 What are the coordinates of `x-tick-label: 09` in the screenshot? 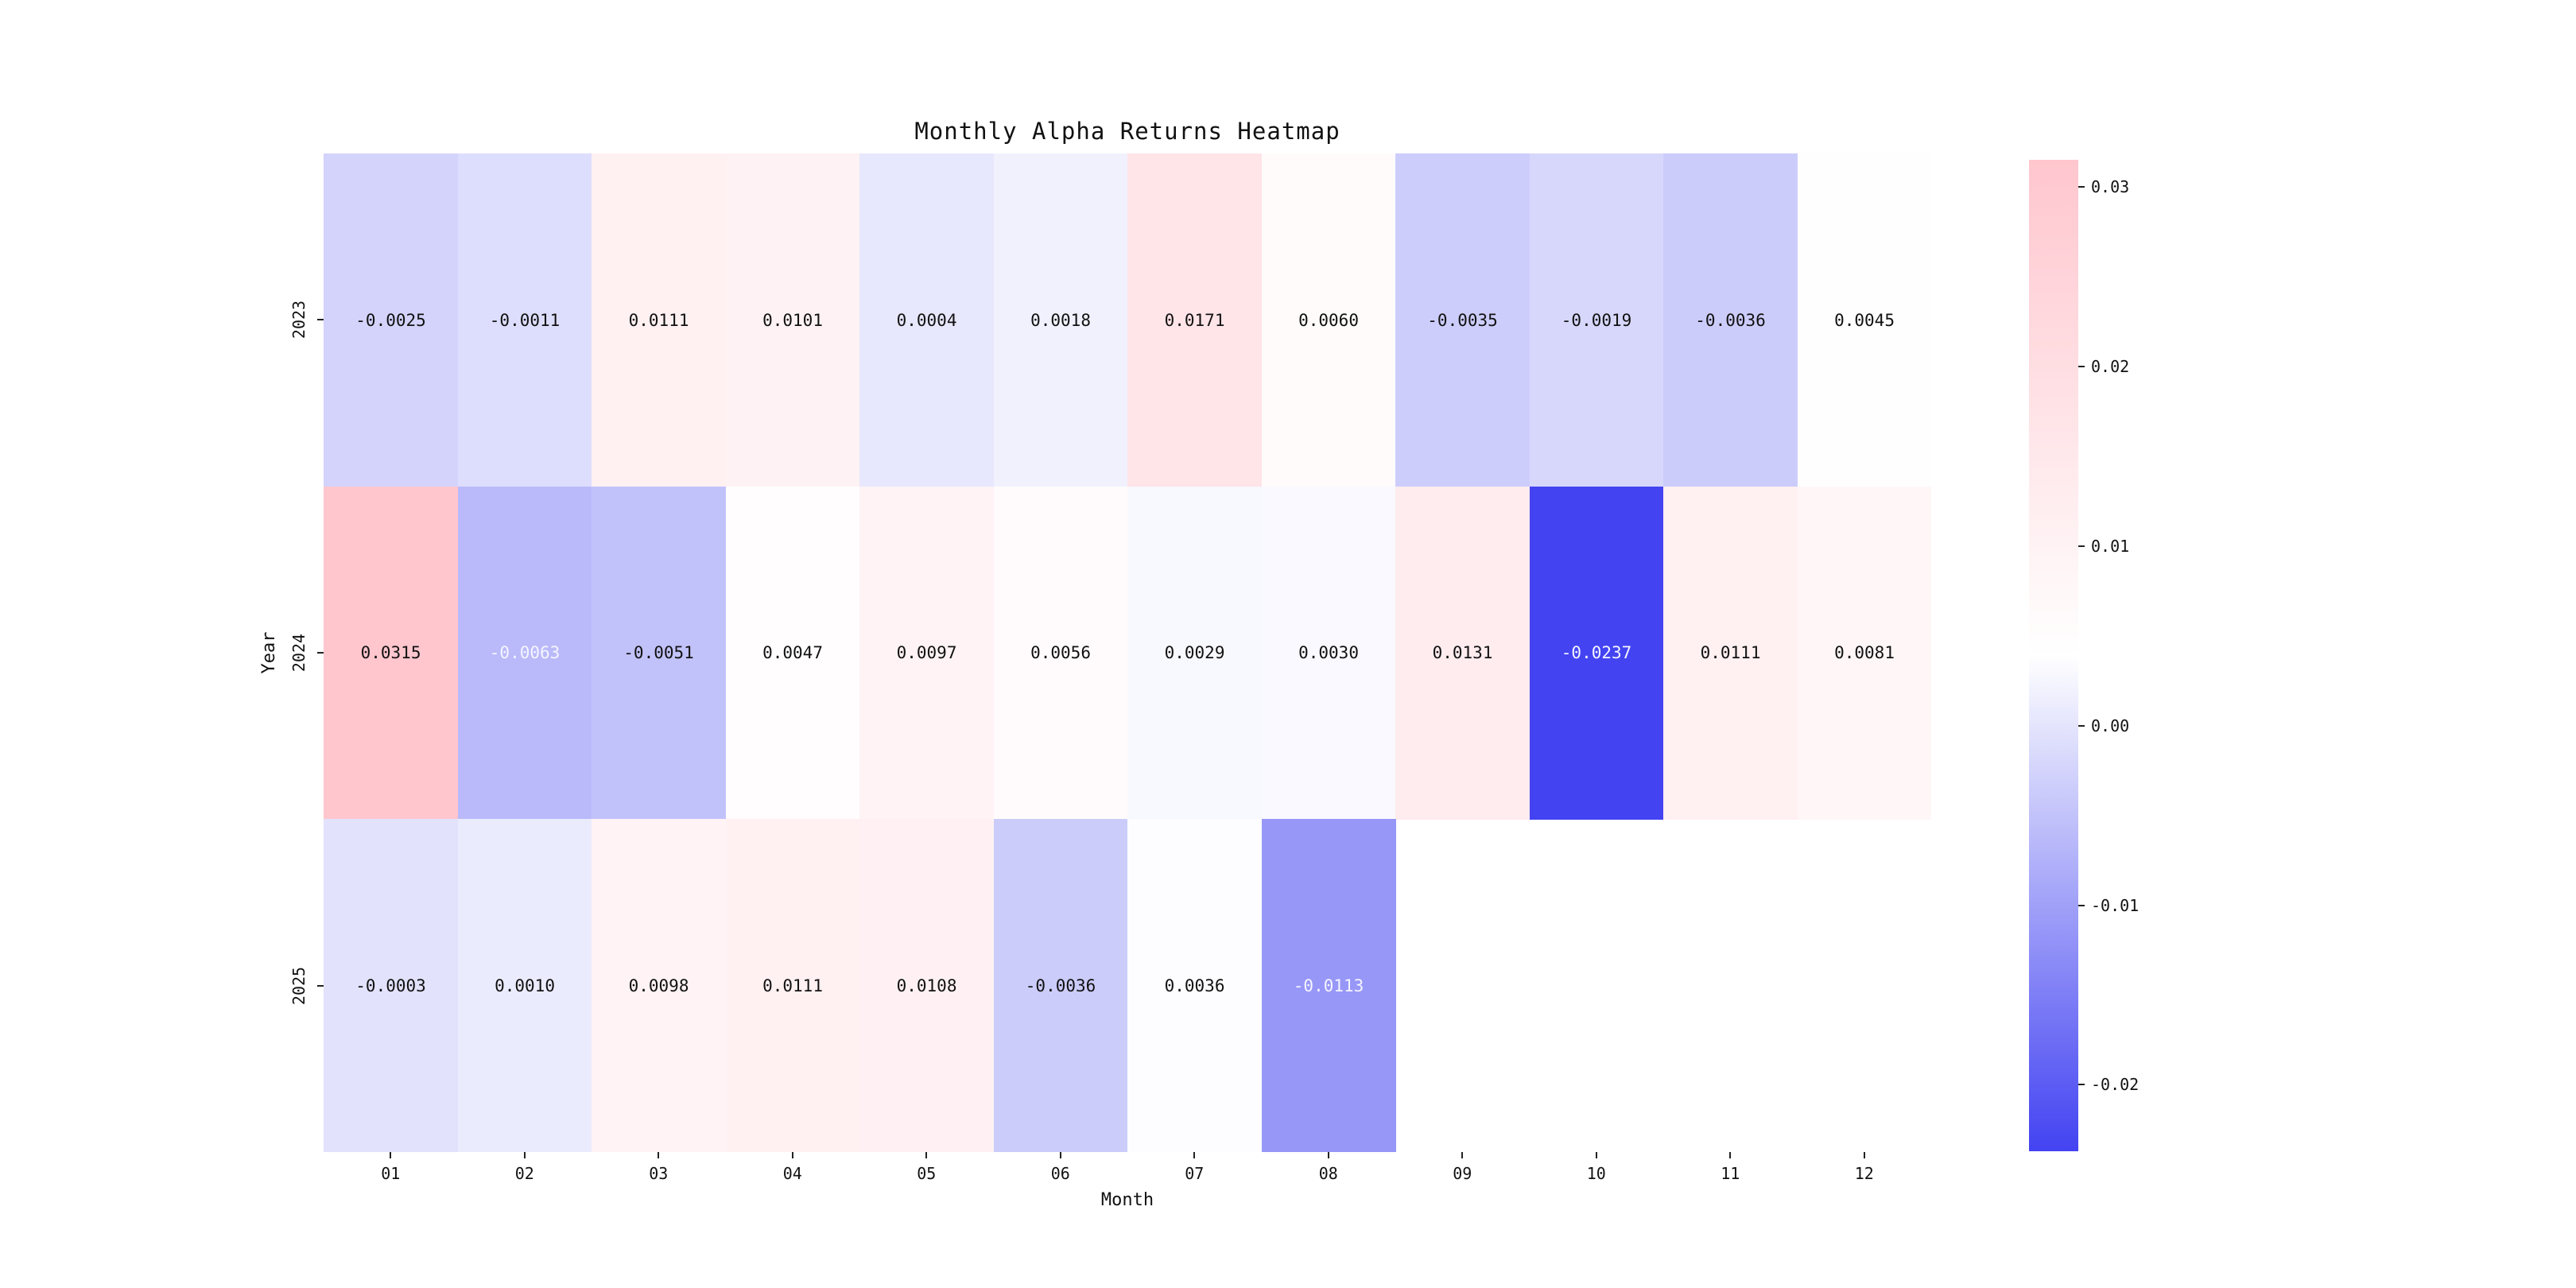 It's located at (1462, 1173).